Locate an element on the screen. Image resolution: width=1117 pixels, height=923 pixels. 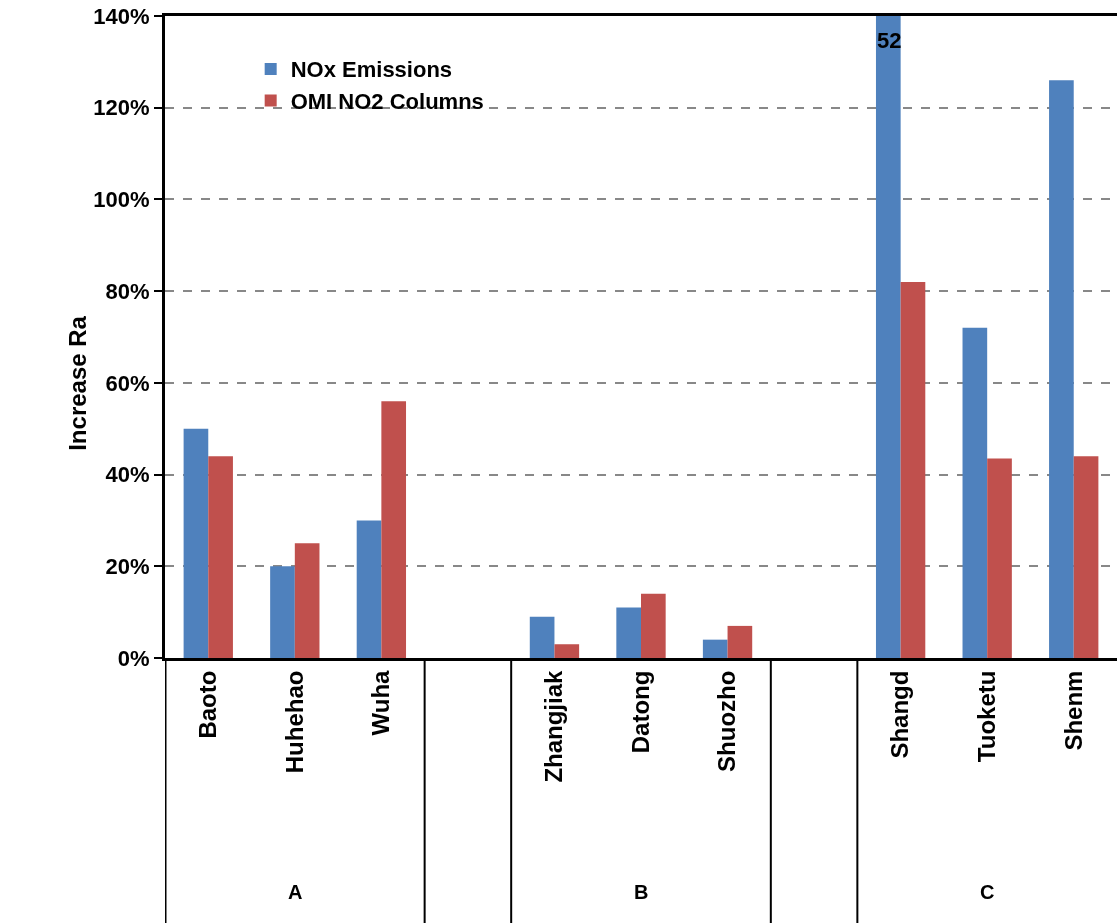
text: A is located at coordinates (295, 892).